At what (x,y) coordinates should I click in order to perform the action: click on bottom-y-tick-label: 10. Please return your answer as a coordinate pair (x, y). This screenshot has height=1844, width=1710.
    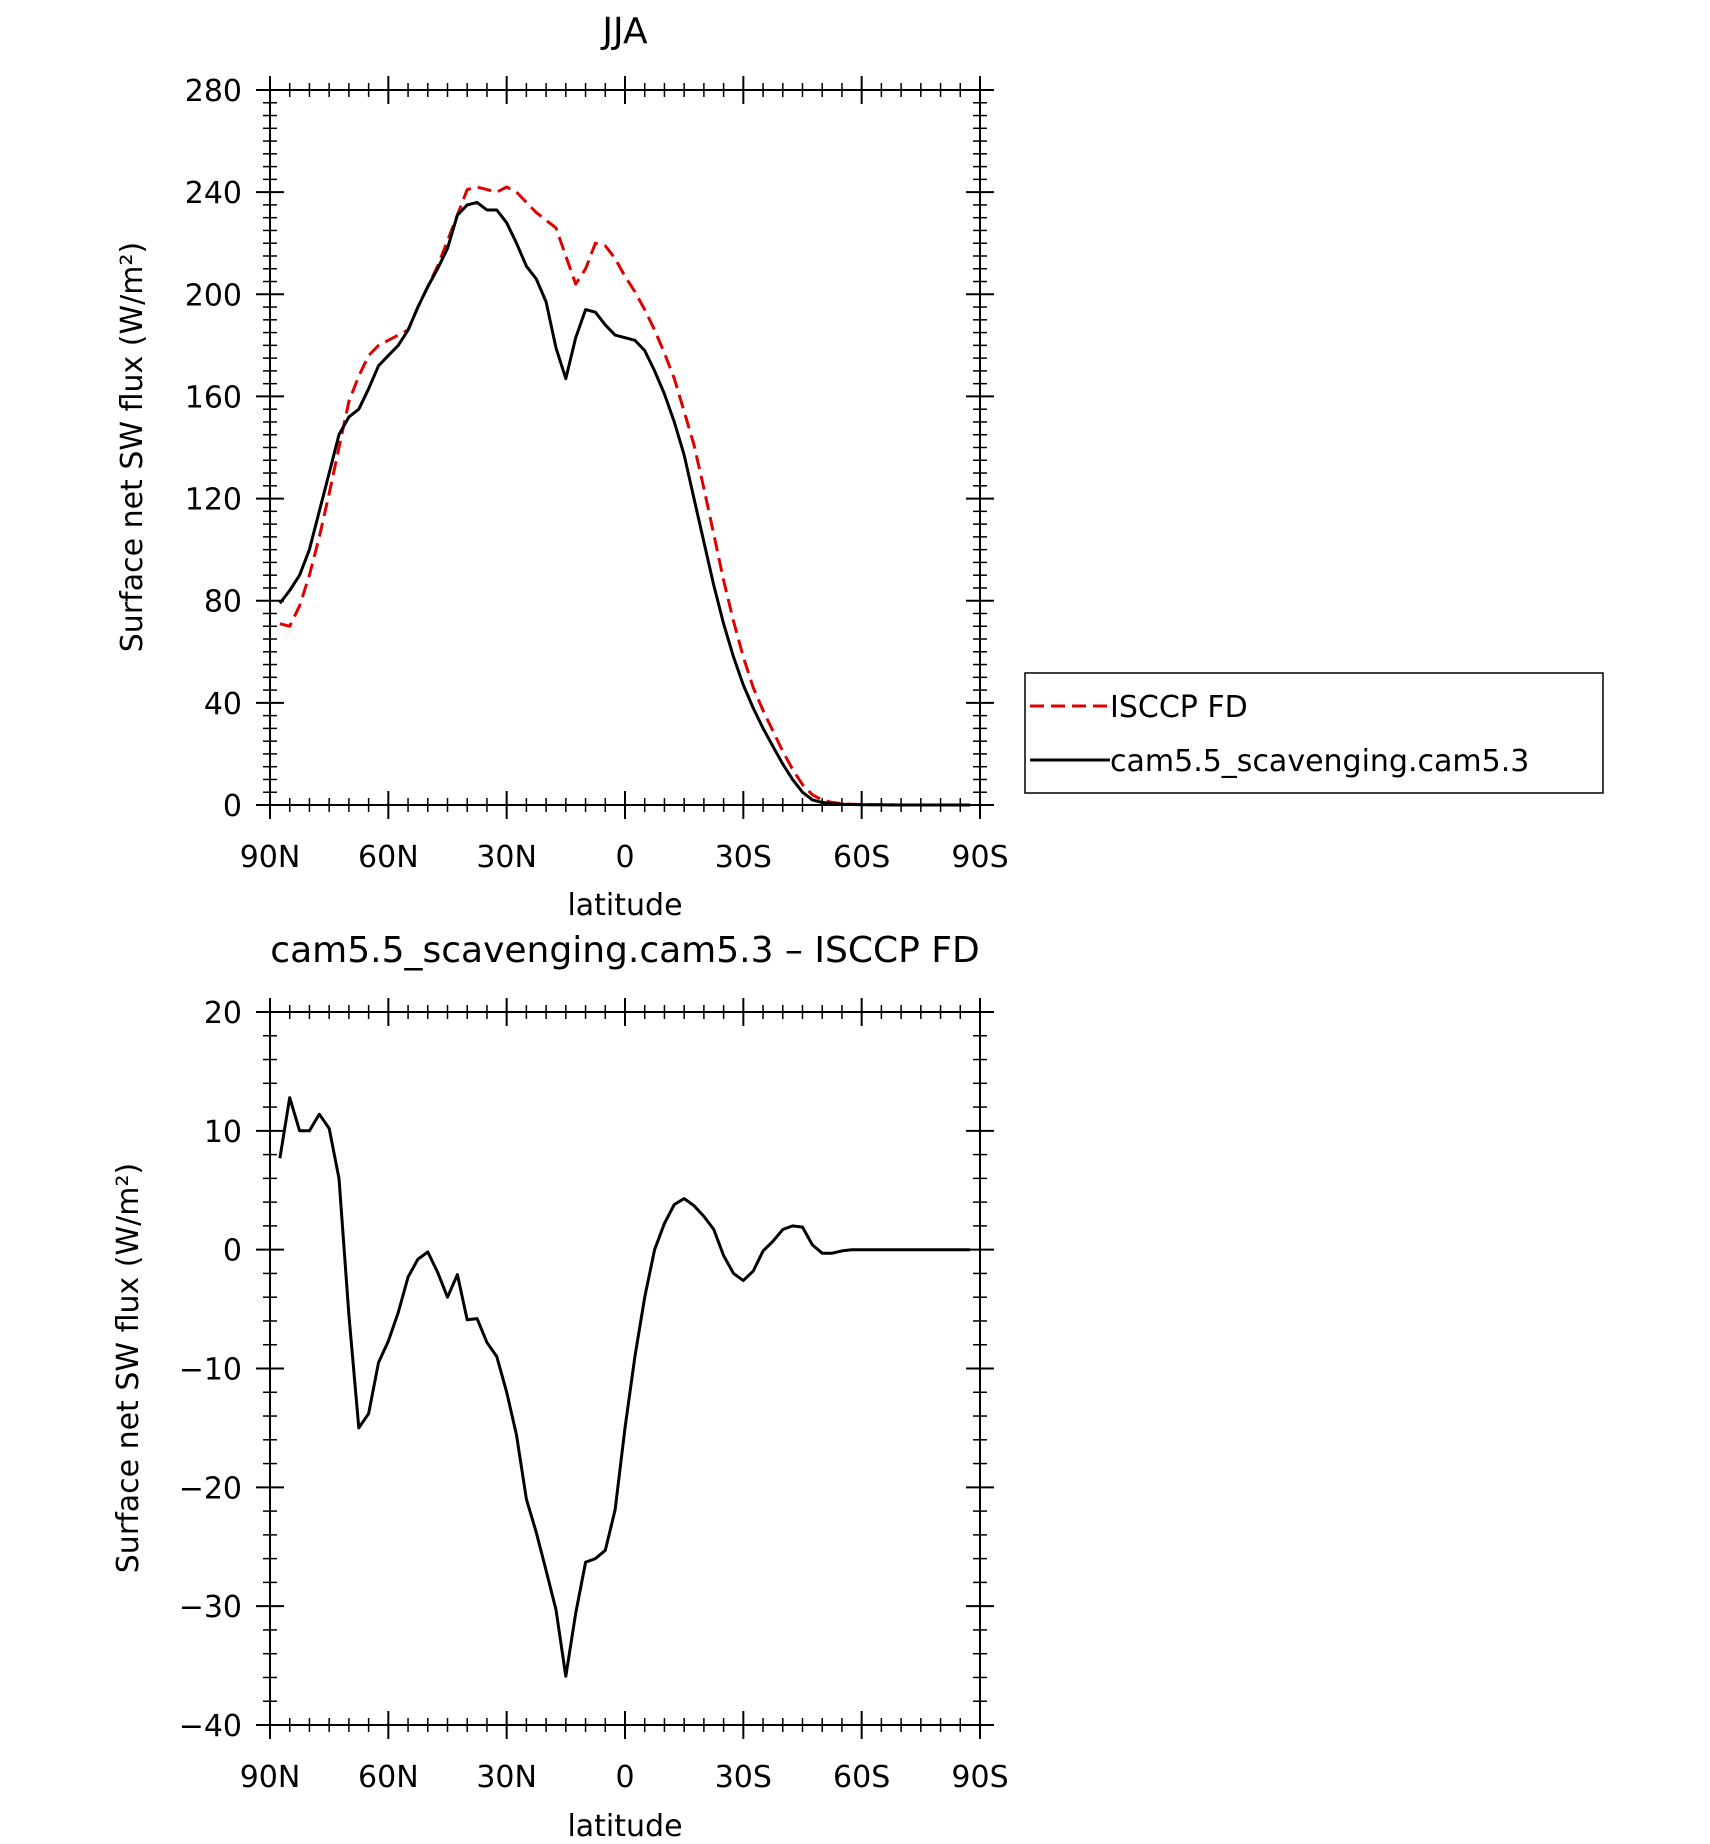
    Looking at the image, I should click on (223, 1132).